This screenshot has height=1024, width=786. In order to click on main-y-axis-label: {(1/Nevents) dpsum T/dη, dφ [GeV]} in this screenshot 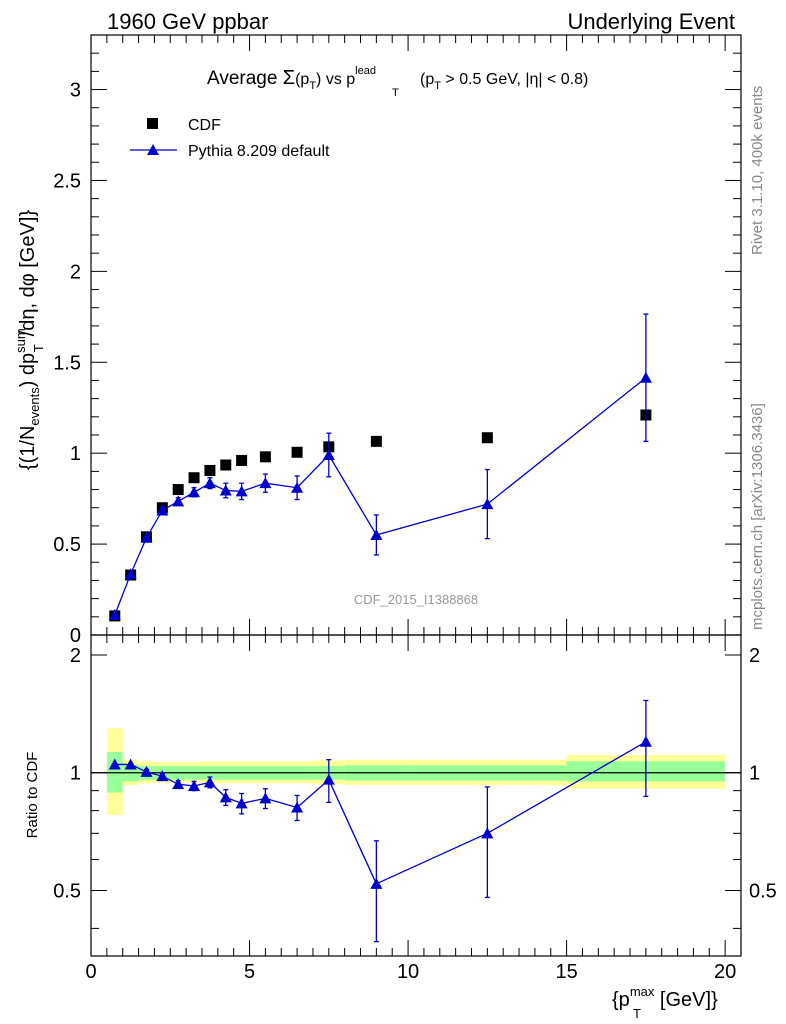, I will do `click(29, 340)`.